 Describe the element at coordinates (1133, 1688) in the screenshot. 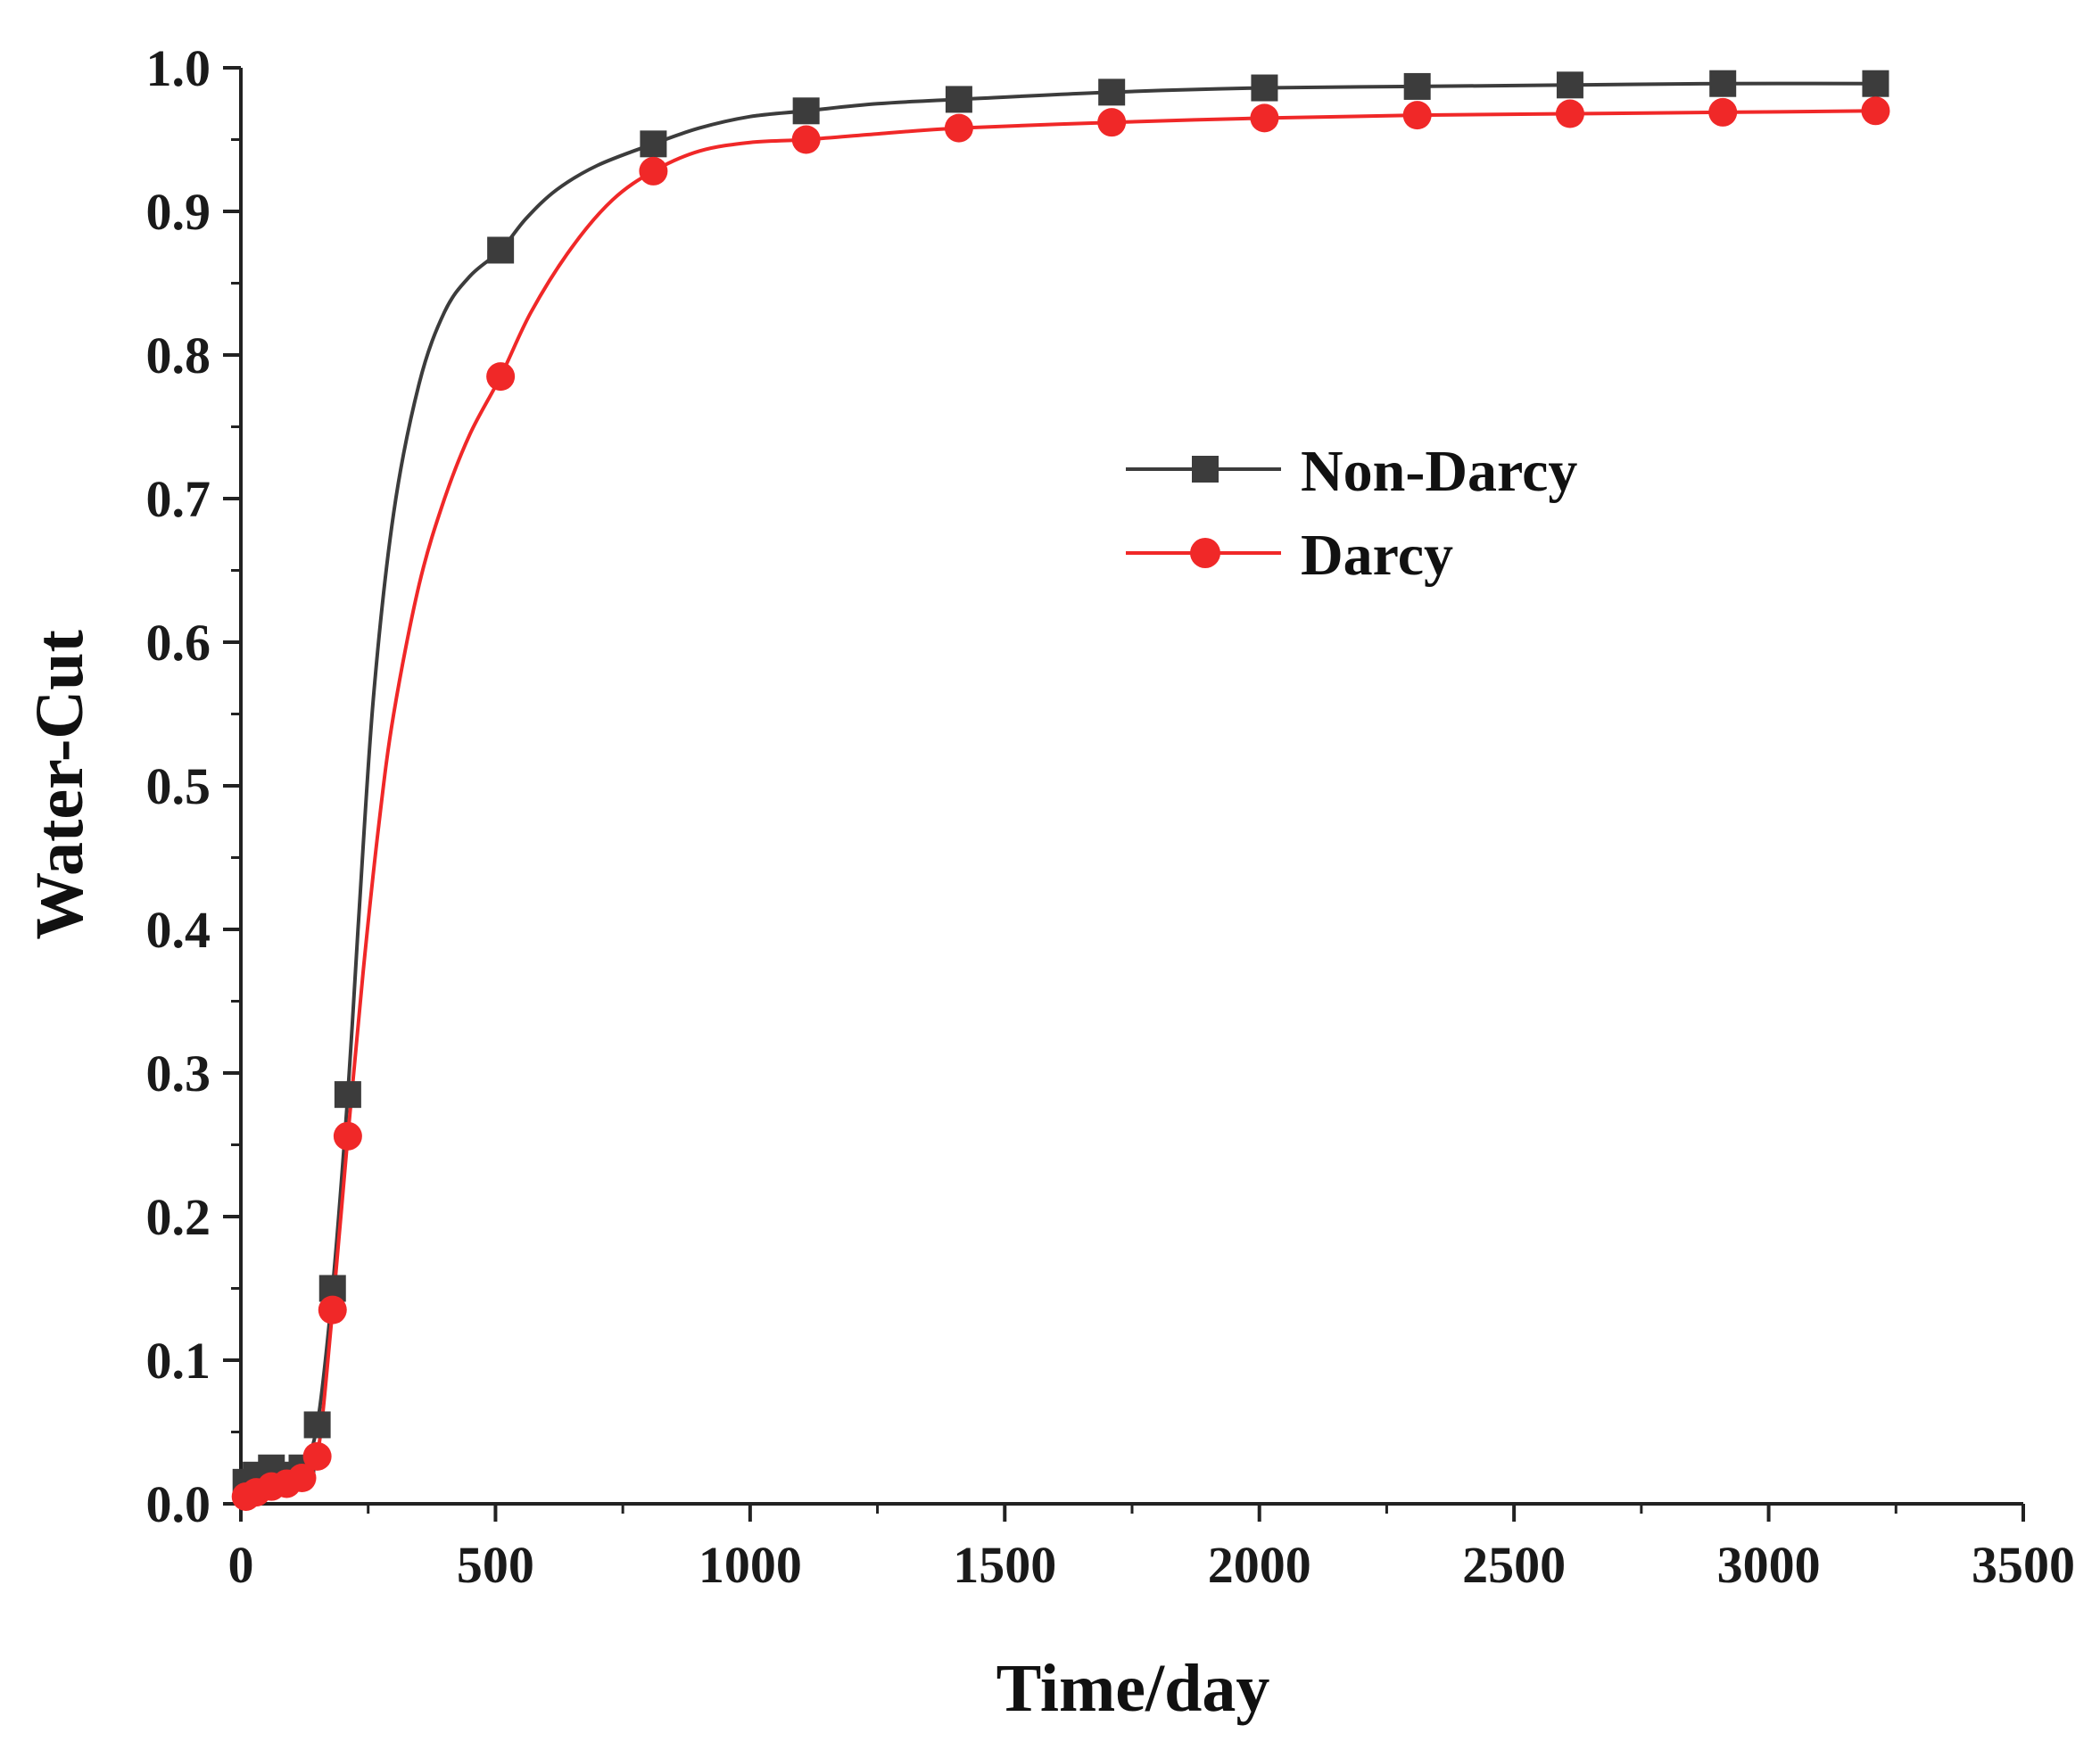

I see `x-axis-title: Time/day` at that location.